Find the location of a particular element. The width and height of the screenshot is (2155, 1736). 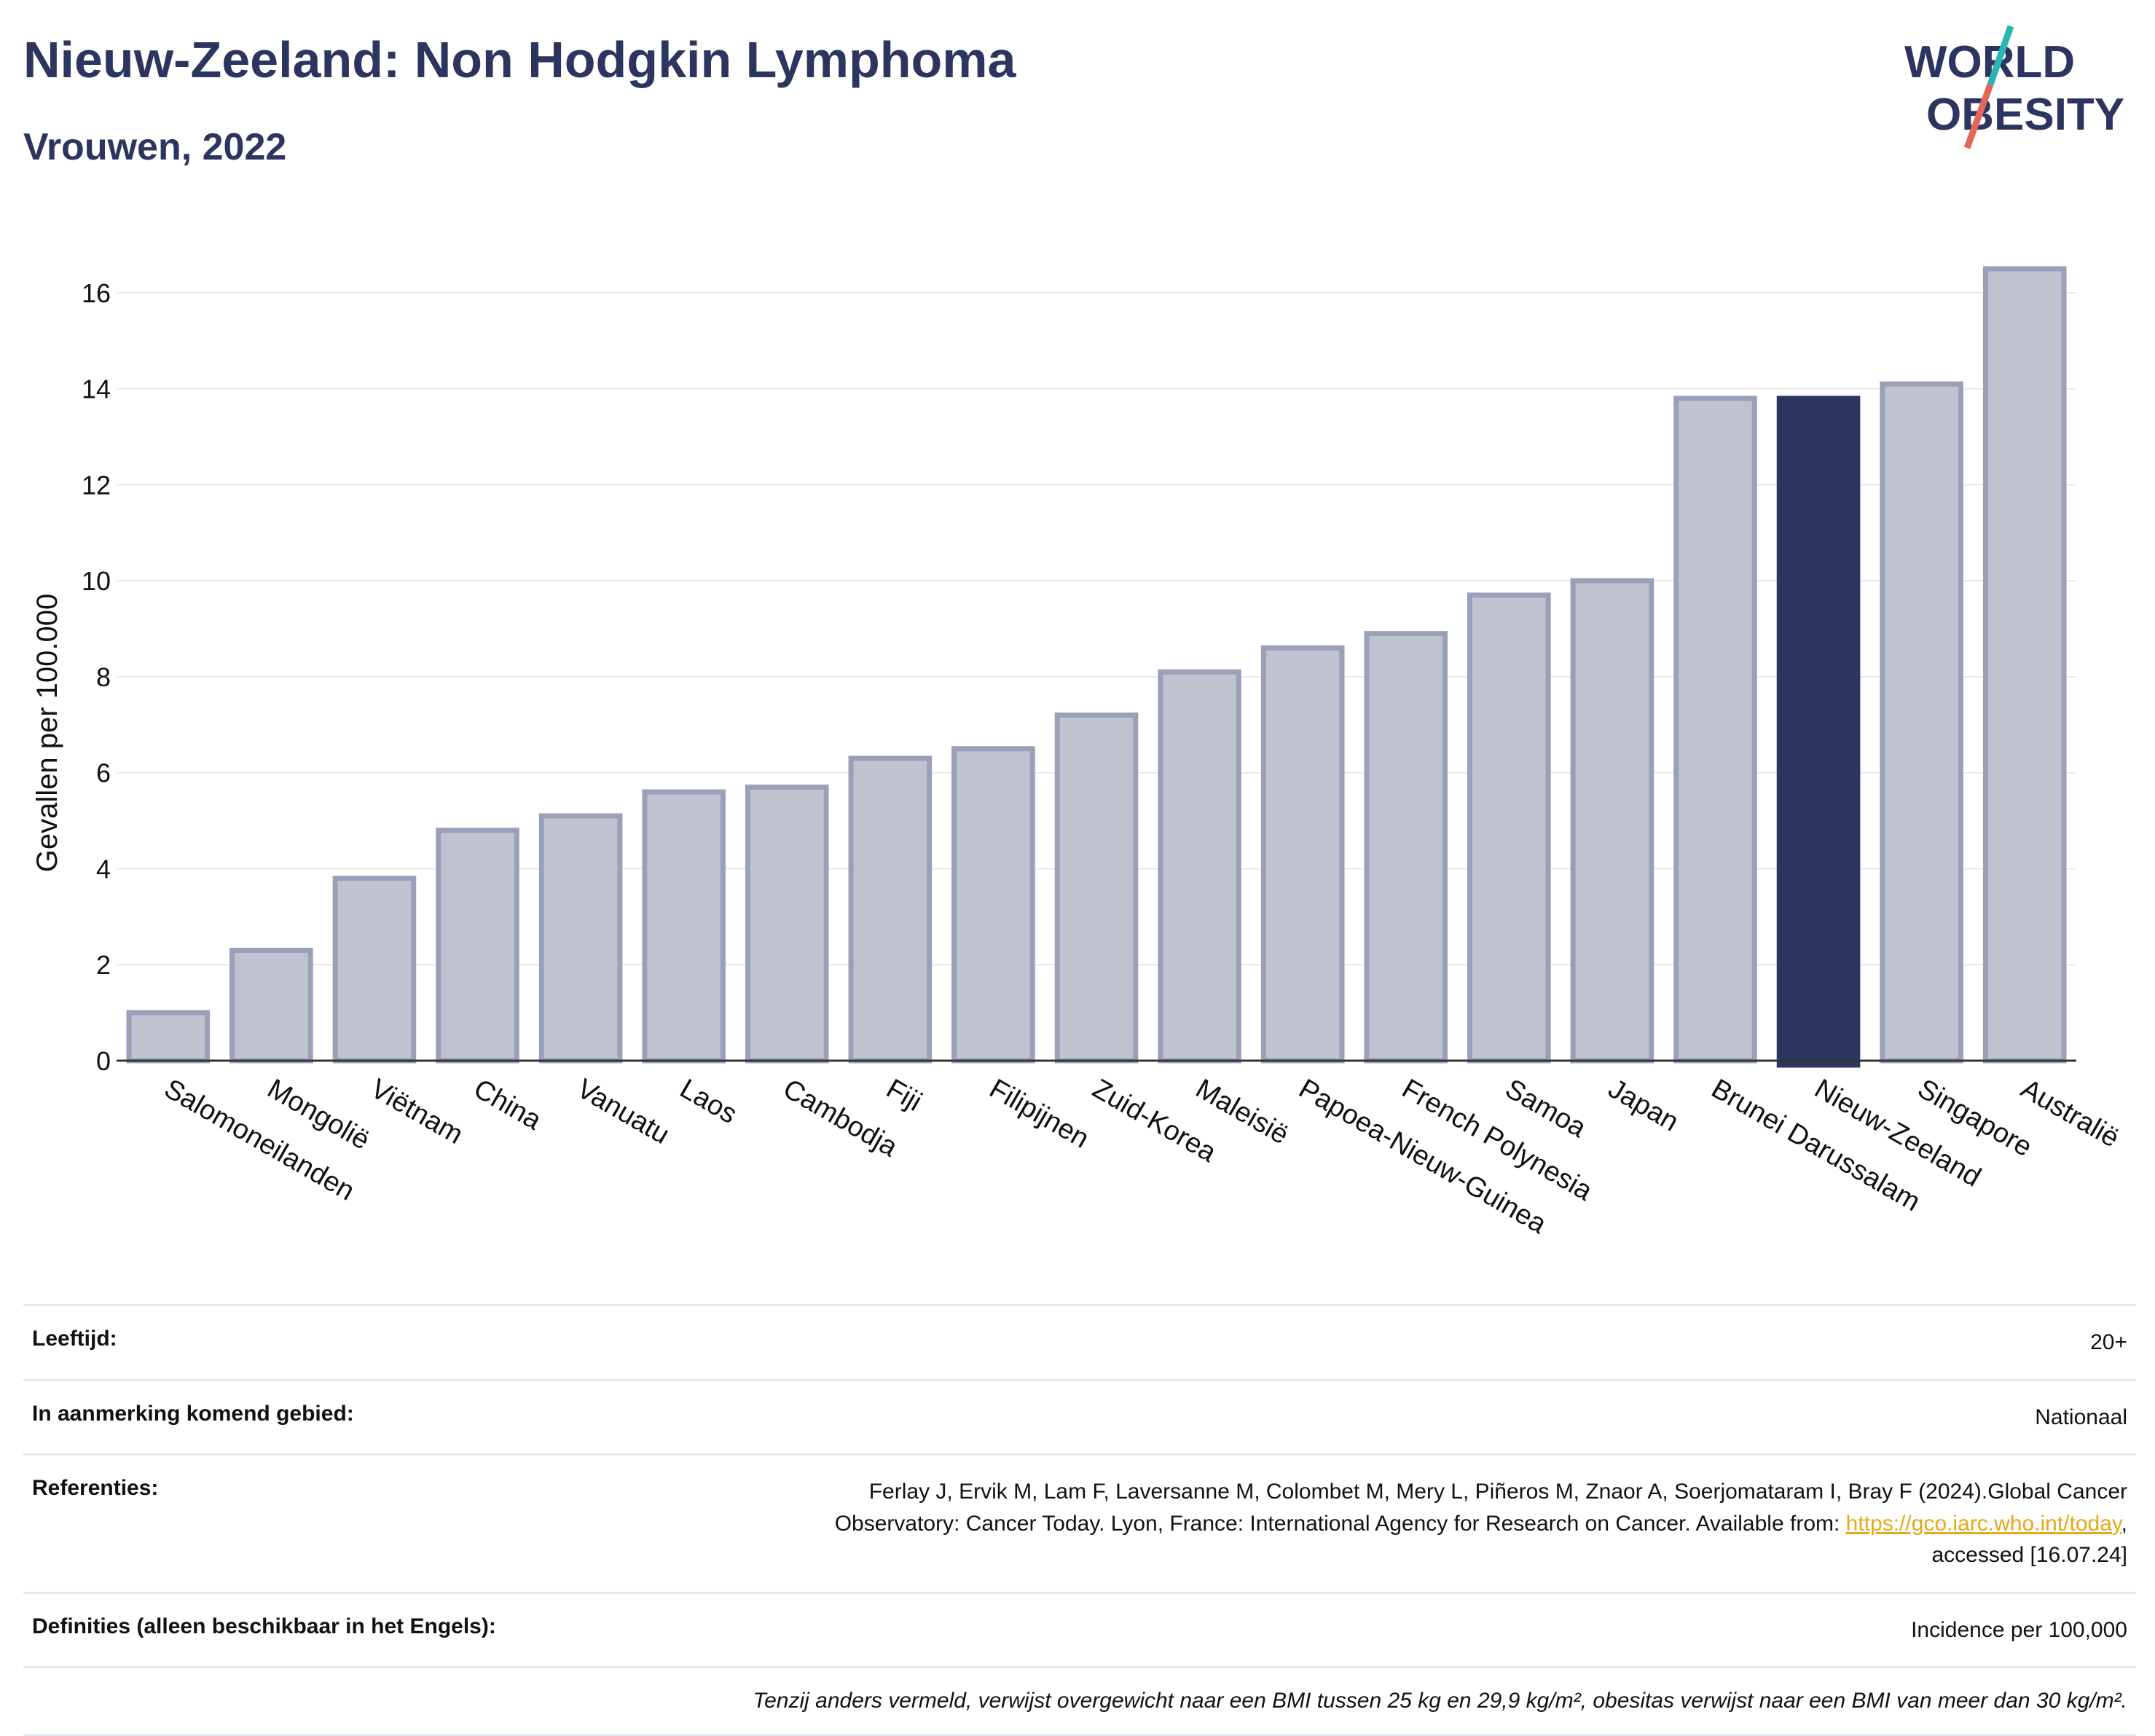

x-tick-label: Filipijnen is located at coordinates (1039, 1113).